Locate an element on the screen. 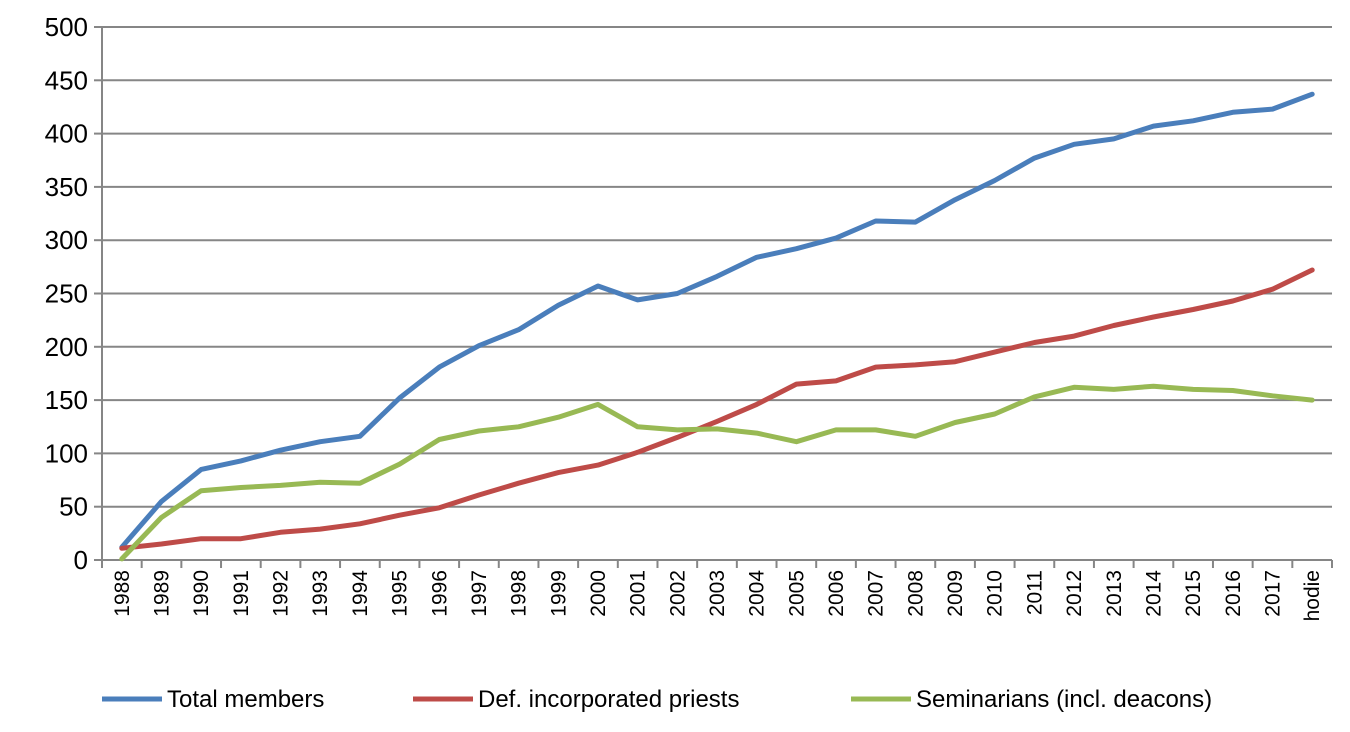 The width and height of the screenshot is (1350, 732). x-tick-label: 2011 is located at coordinates (1034, 592).